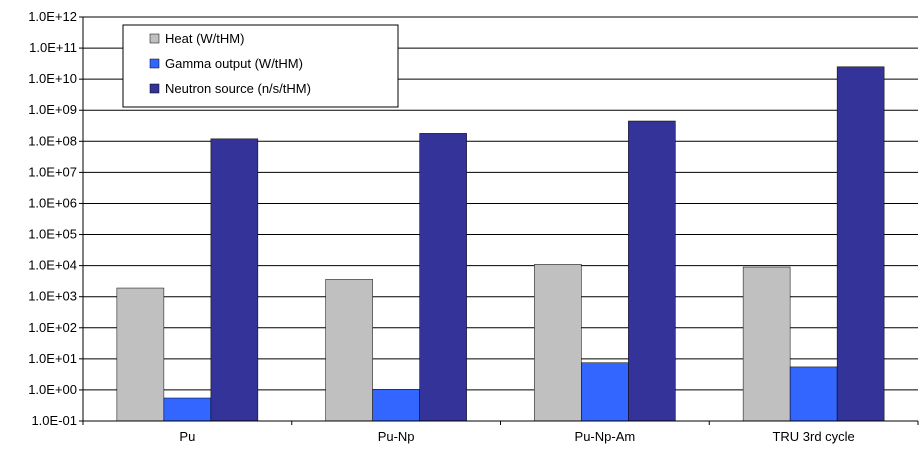 The image size is (923, 451). What do you see at coordinates (54, 420) in the screenshot?
I see `y-tick-label: 1.0E-01` at bounding box center [54, 420].